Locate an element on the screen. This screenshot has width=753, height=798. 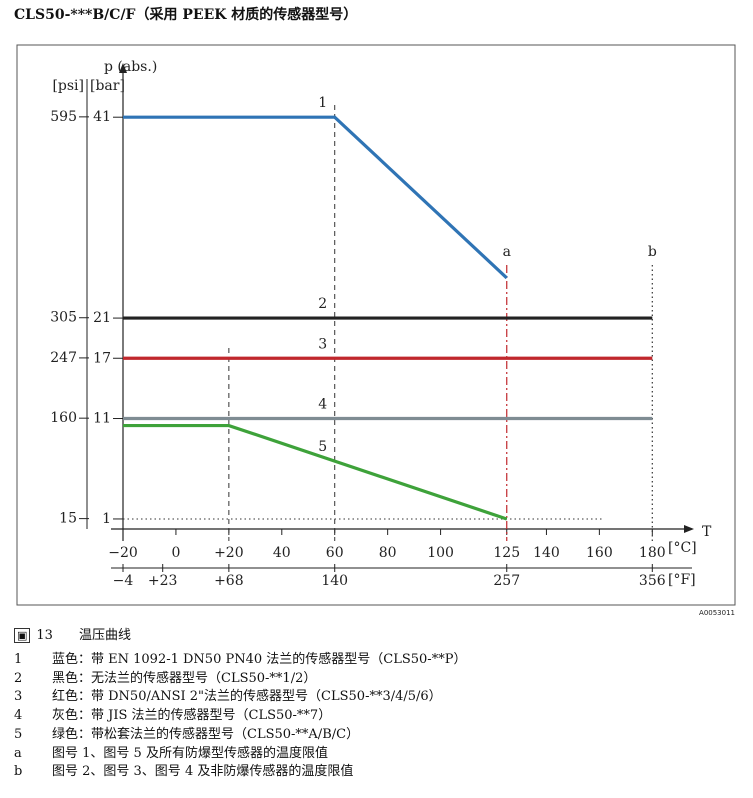
y-tick-label: 11 is located at coordinates (102, 419).